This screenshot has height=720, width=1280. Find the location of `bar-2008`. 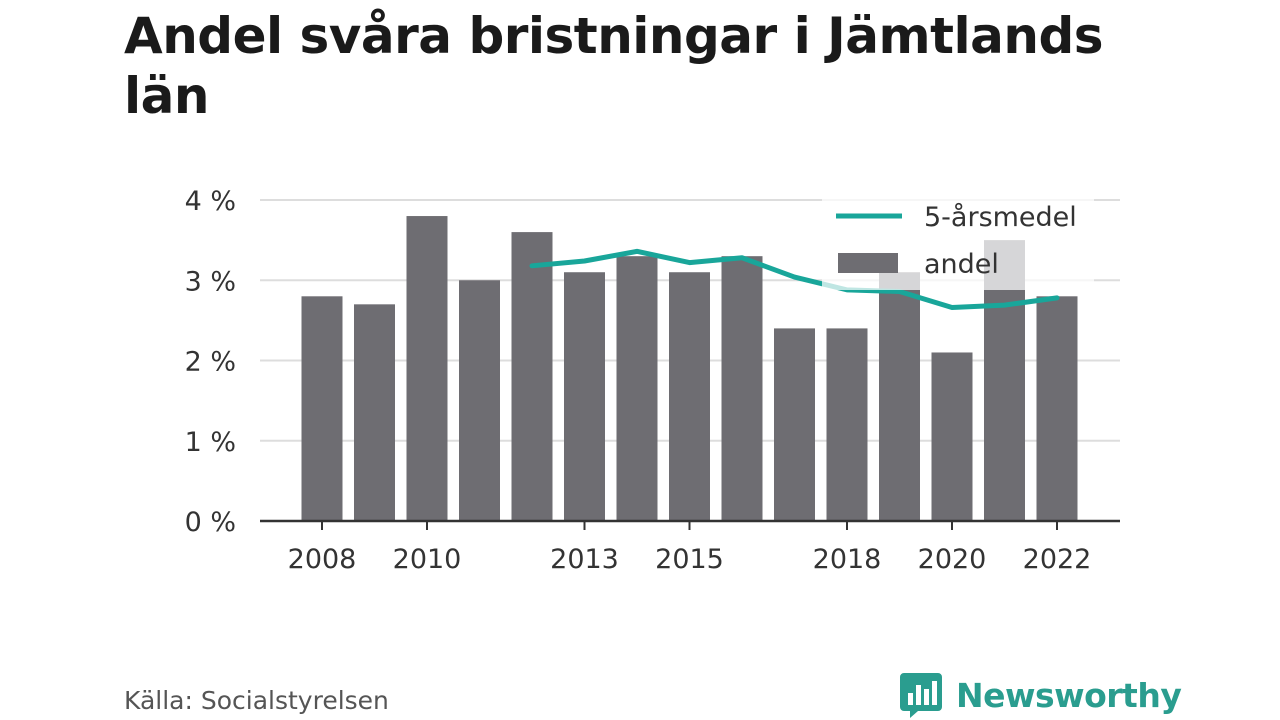

bar-2008 is located at coordinates (322, 408).